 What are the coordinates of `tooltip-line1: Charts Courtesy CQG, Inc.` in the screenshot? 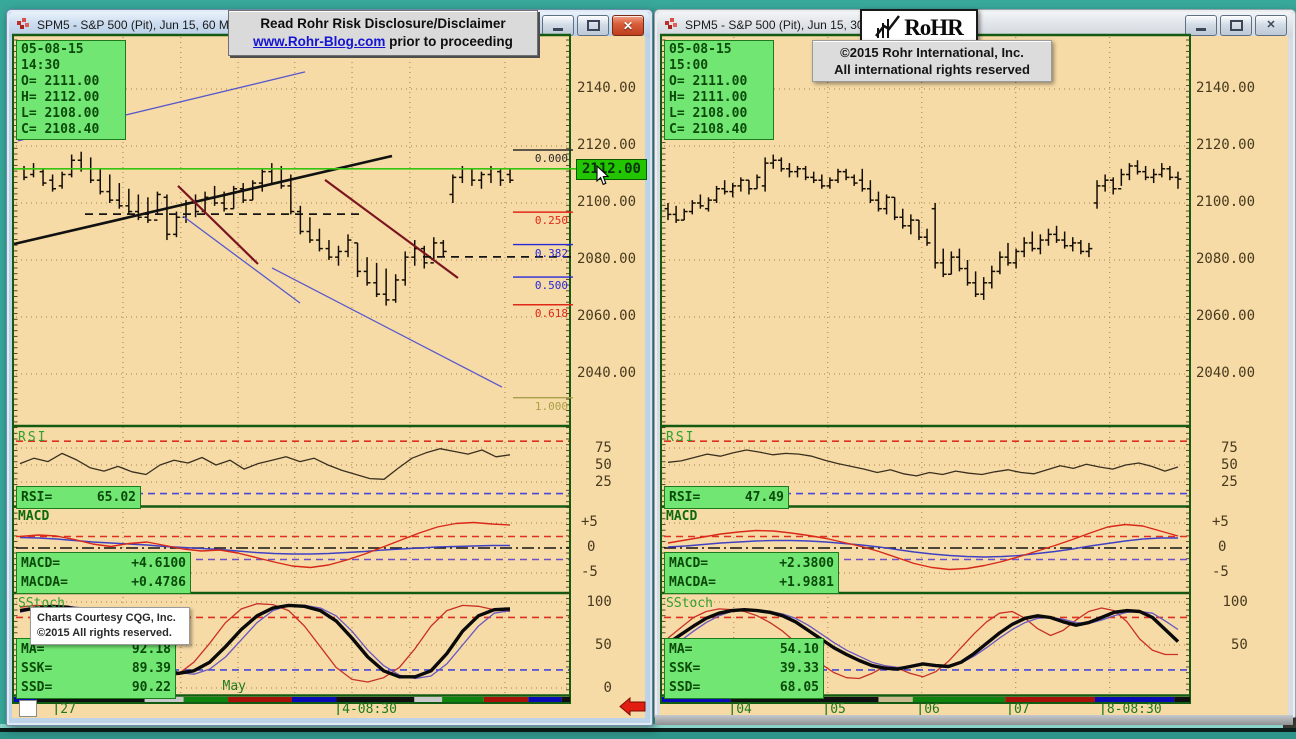 It's located at (106, 618).